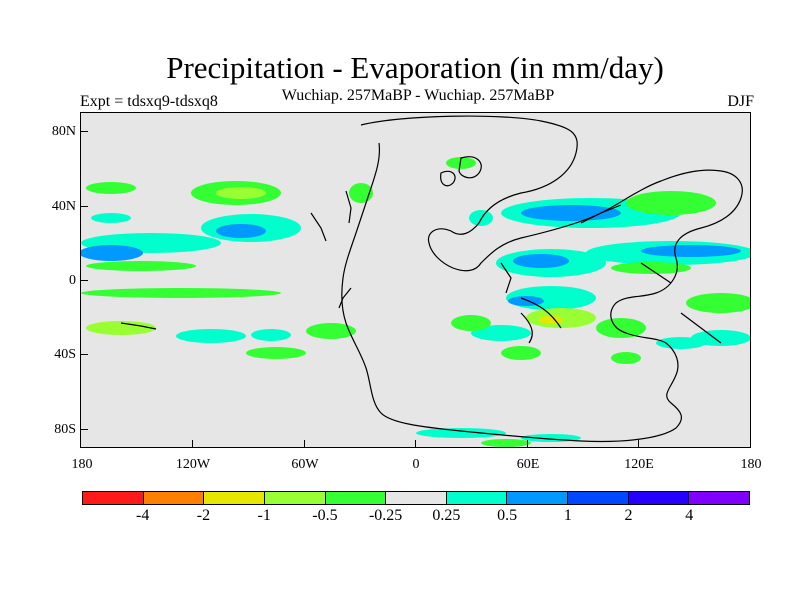 The width and height of the screenshot is (800, 600). What do you see at coordinates (528, 464) in the screenshot?
I see `x-tick-60e: 60E` at bounding box center [528, 464].